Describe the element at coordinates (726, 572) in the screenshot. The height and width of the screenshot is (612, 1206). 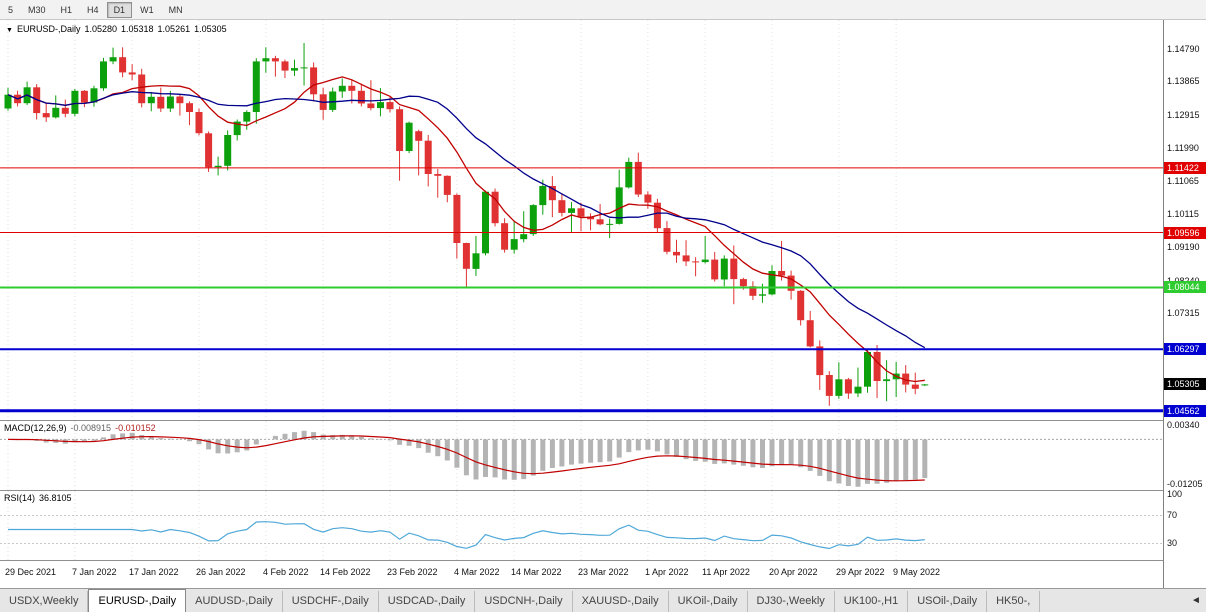
I see `date-label: 11 Apr 2022` at that location.